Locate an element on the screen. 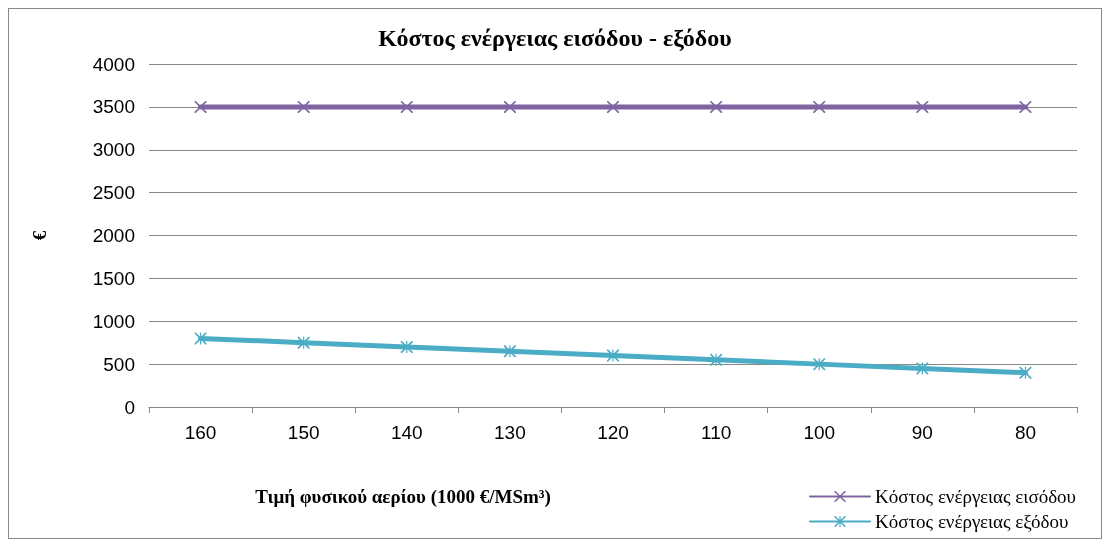  legend-label: Κόστος ενέργειας εισόδου is located at coordinates (975, 496).